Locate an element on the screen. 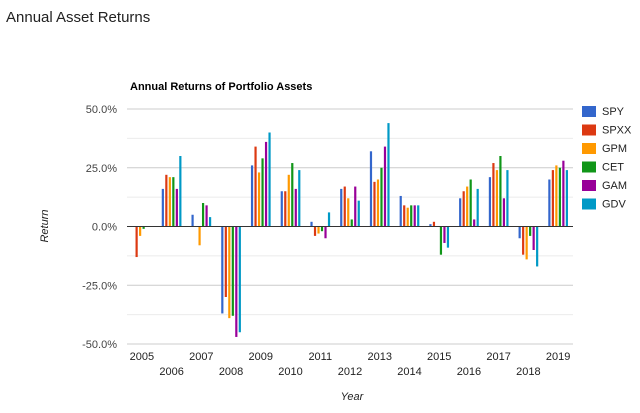  legend: SPY SPXX GPM CET GAM GDV is located at coordinates (607, 158).